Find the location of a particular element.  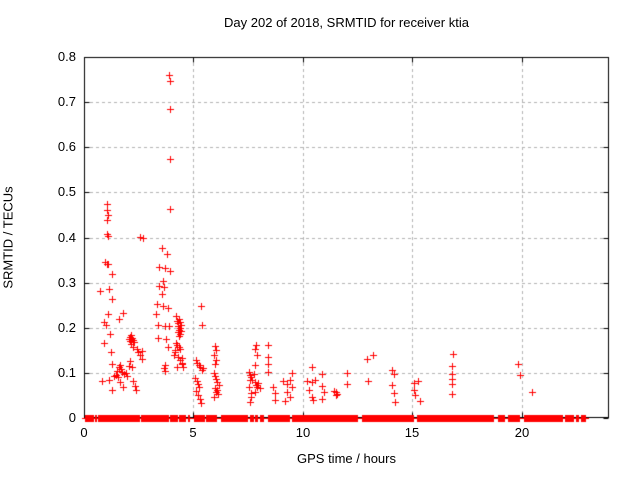

x-tick-label: 10 is located at coordinates (303, 432).